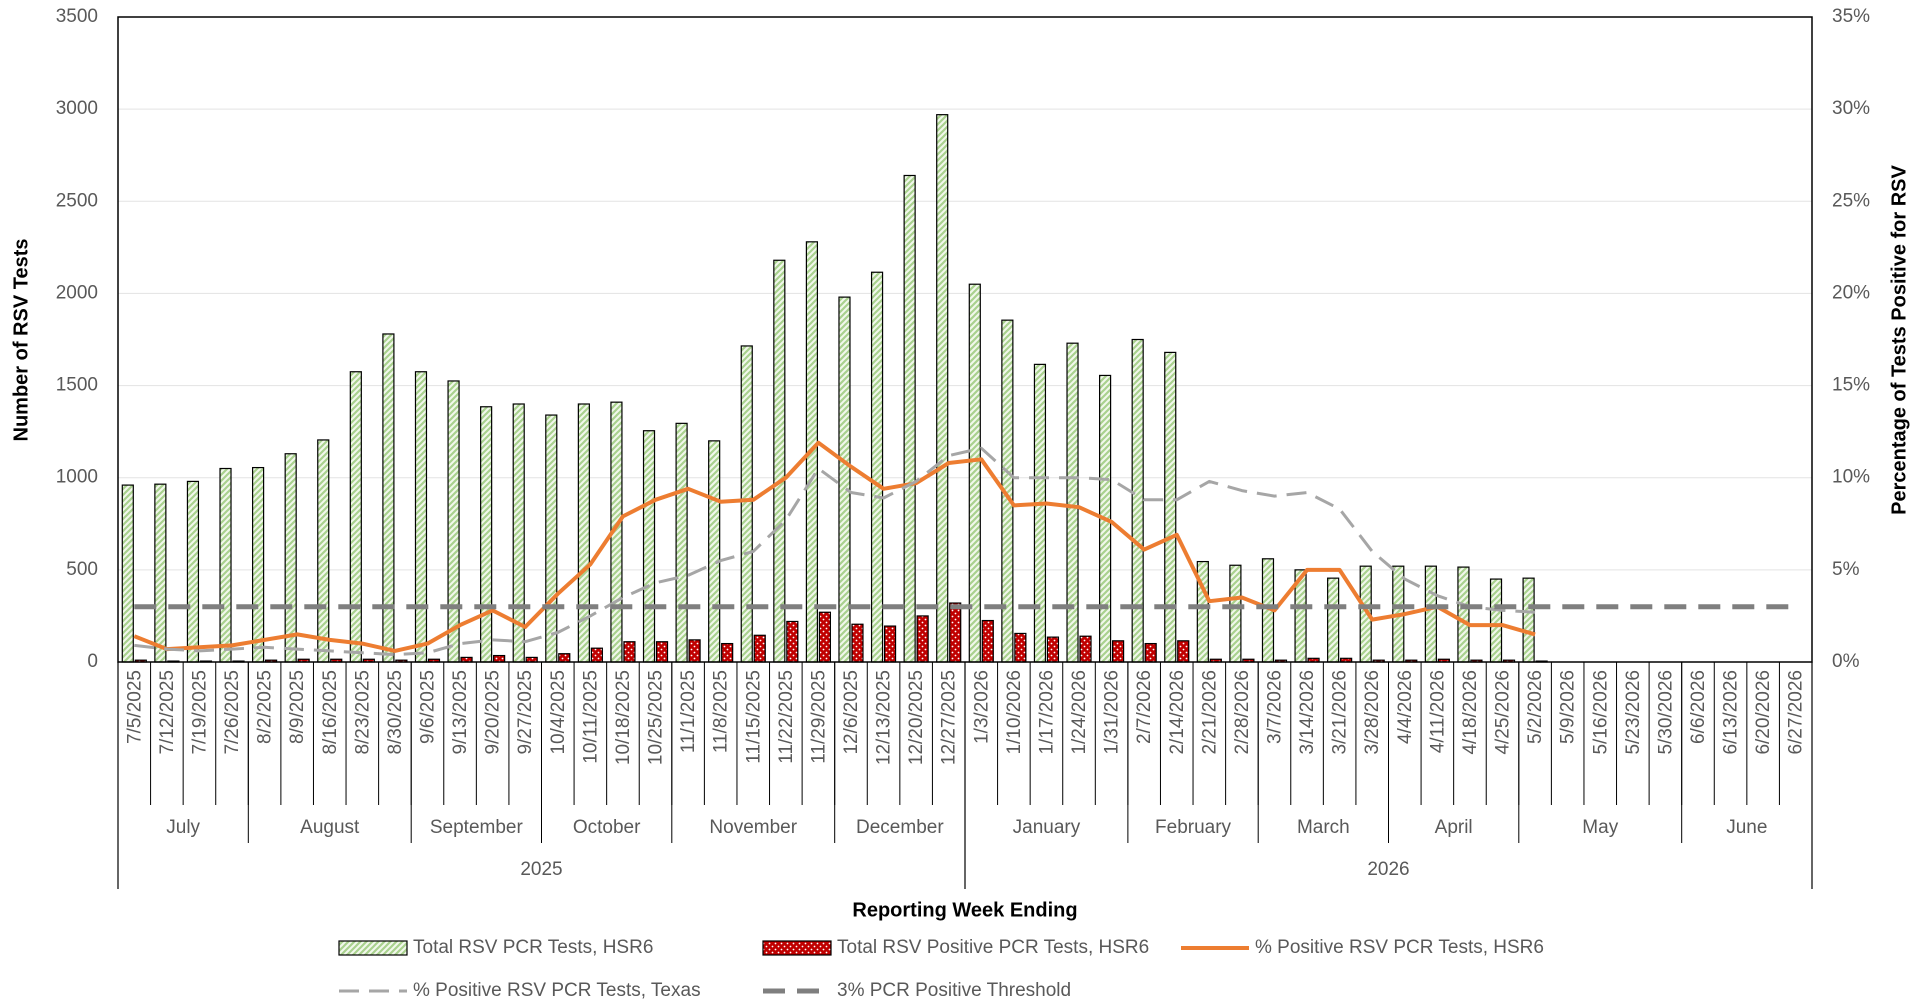 The width and height of the screenshot is (1925, 1000). I want to click on y-tick-label: 2000, so click(77, 292).